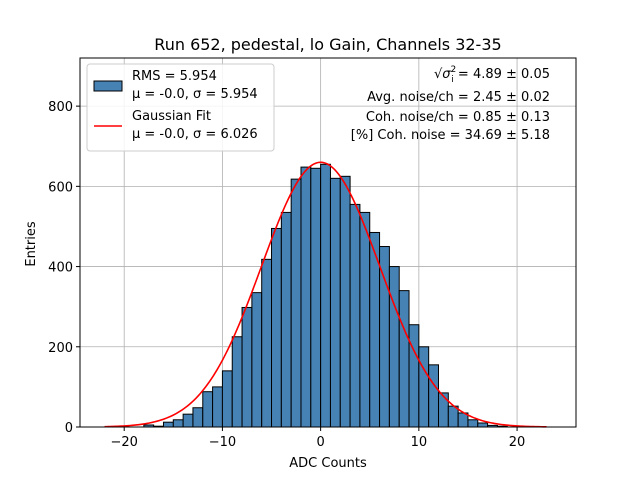  What do you see at coordinates (419, 442) in the screenshot?
I see `x-tick-label: 10` at bounding box center [419, 442].